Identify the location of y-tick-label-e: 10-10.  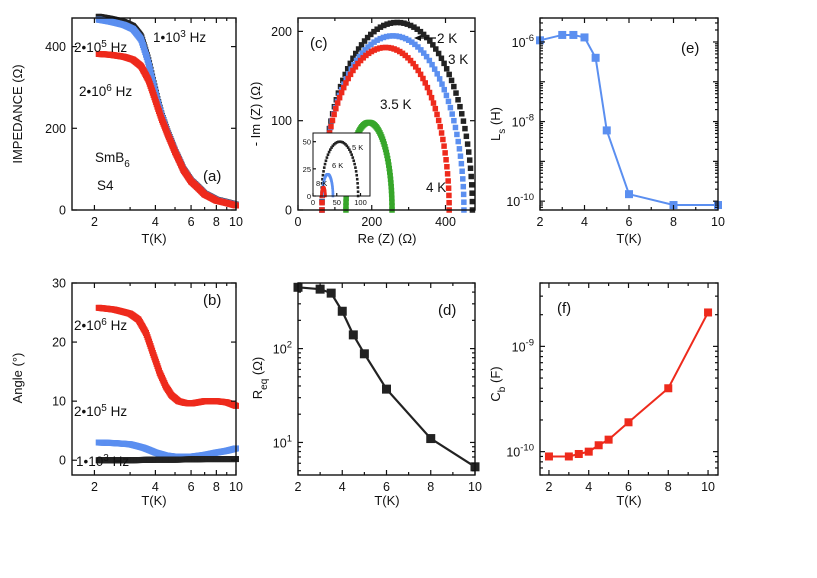
(520, 200).